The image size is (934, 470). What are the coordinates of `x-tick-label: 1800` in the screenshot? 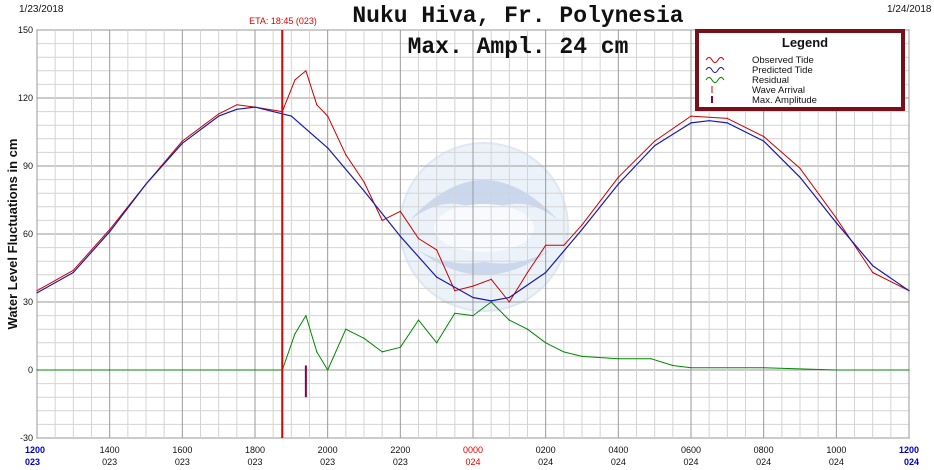 It's located at (255, 450).